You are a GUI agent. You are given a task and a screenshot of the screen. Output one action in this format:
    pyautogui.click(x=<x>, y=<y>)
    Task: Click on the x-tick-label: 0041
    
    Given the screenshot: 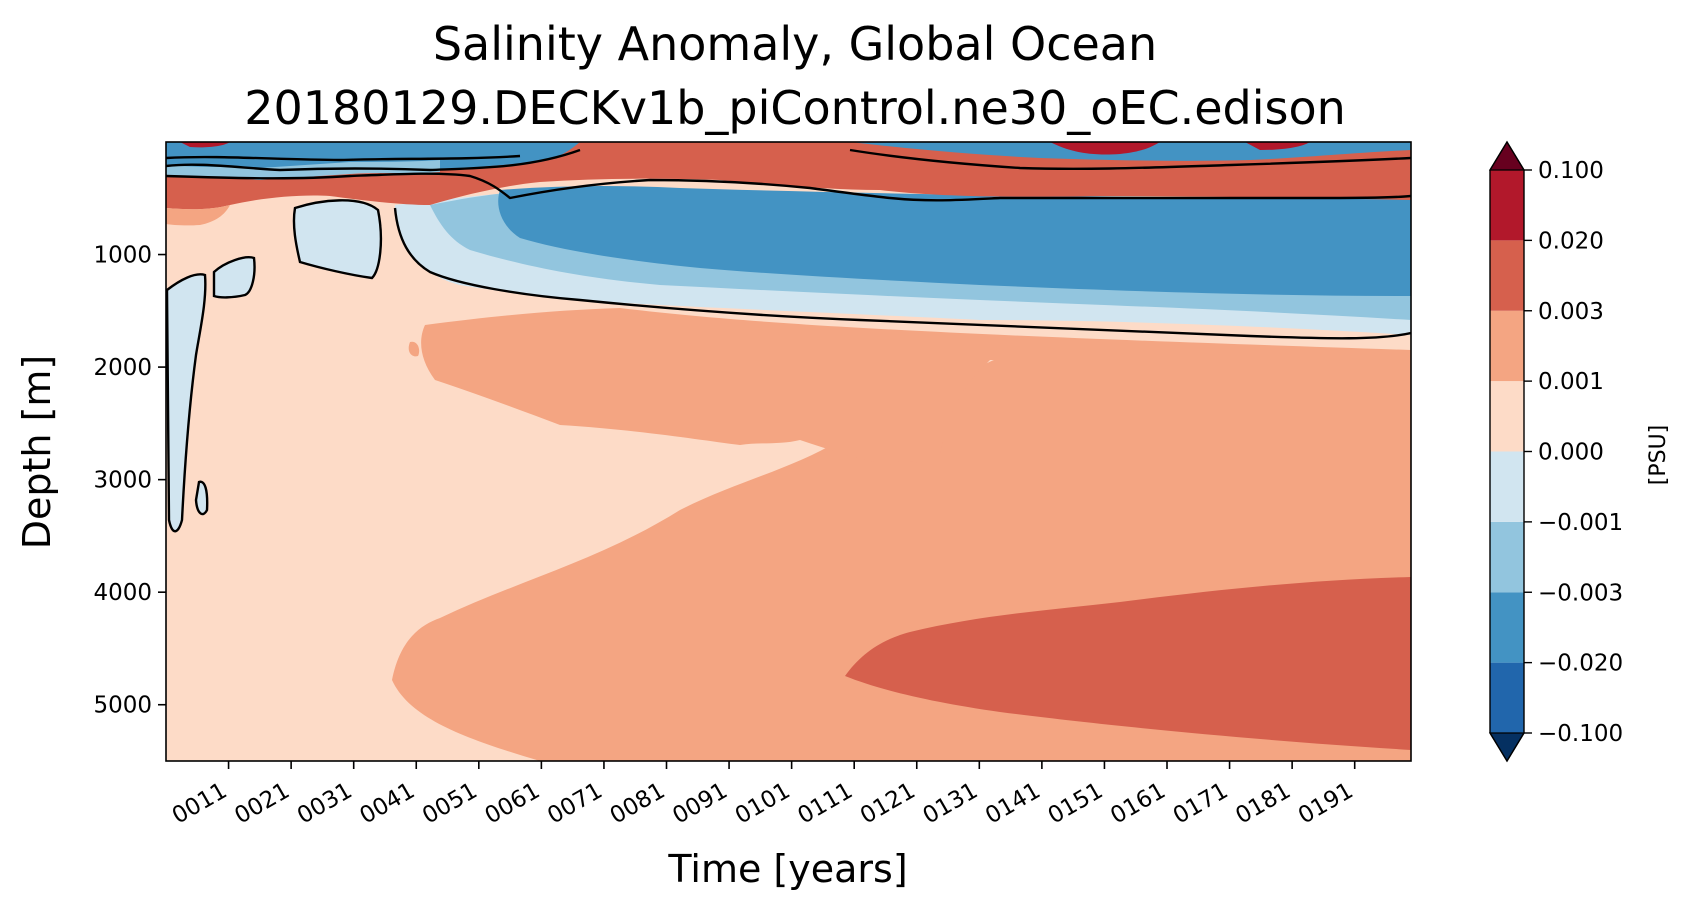 What is the action you would take?
    pyautogui.click(x=388, y=804)
    